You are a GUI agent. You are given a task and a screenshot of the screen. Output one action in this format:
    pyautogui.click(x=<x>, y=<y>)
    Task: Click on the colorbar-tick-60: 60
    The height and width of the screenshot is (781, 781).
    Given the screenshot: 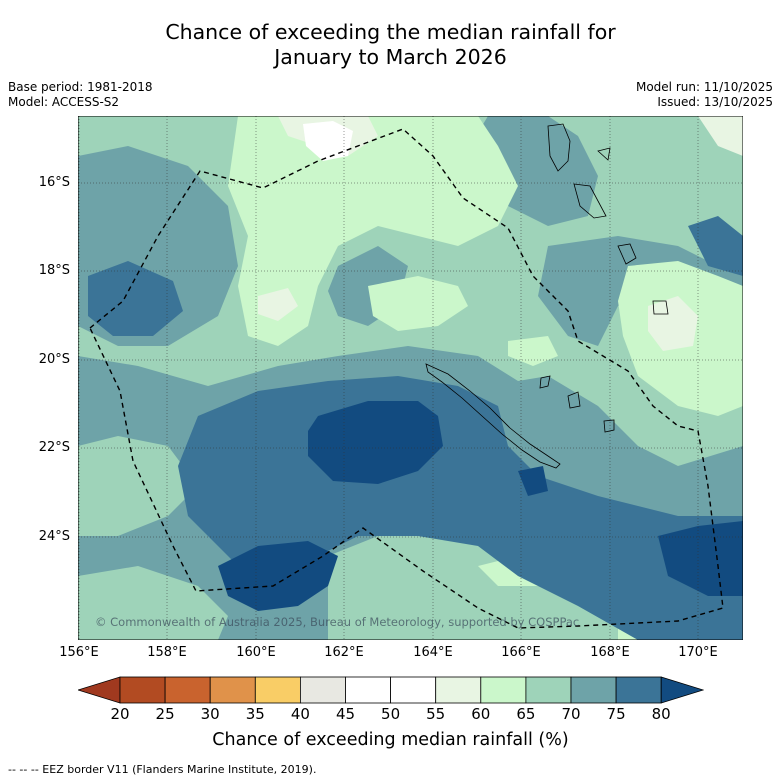 What is the action you would take?
    pyautogui.click(x=481, y=714)
    